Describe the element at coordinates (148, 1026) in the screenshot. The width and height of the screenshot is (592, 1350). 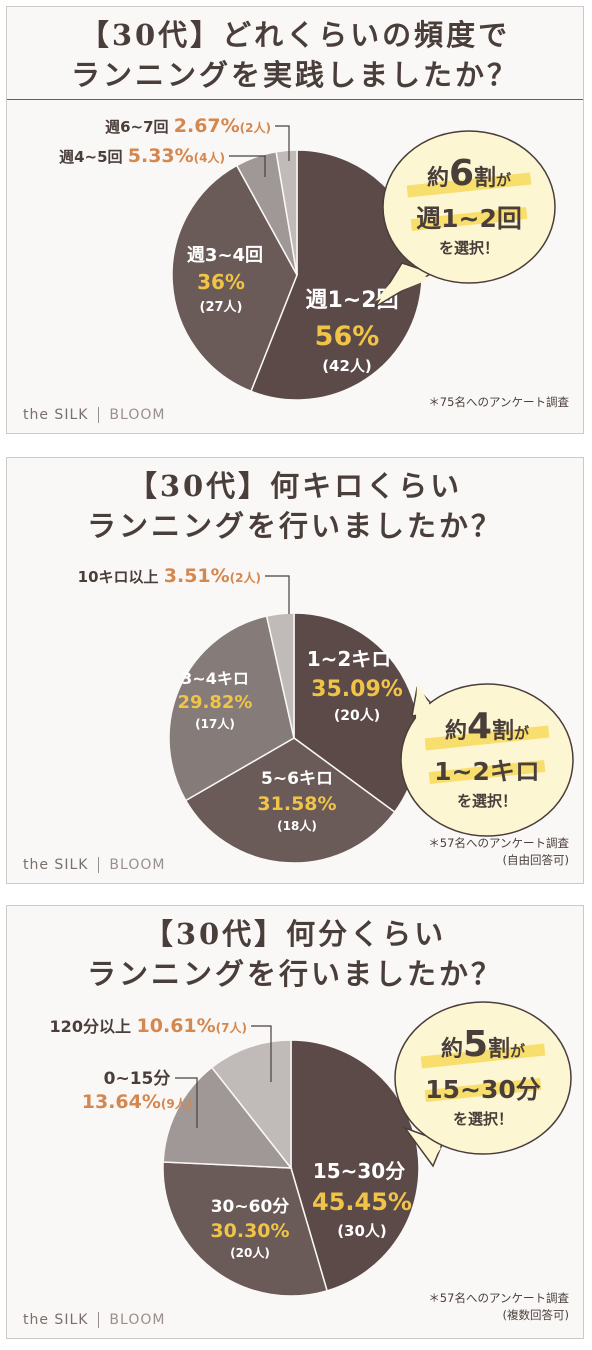
I see `outside-label: 120分以上 10.61%(7人)` at that location.